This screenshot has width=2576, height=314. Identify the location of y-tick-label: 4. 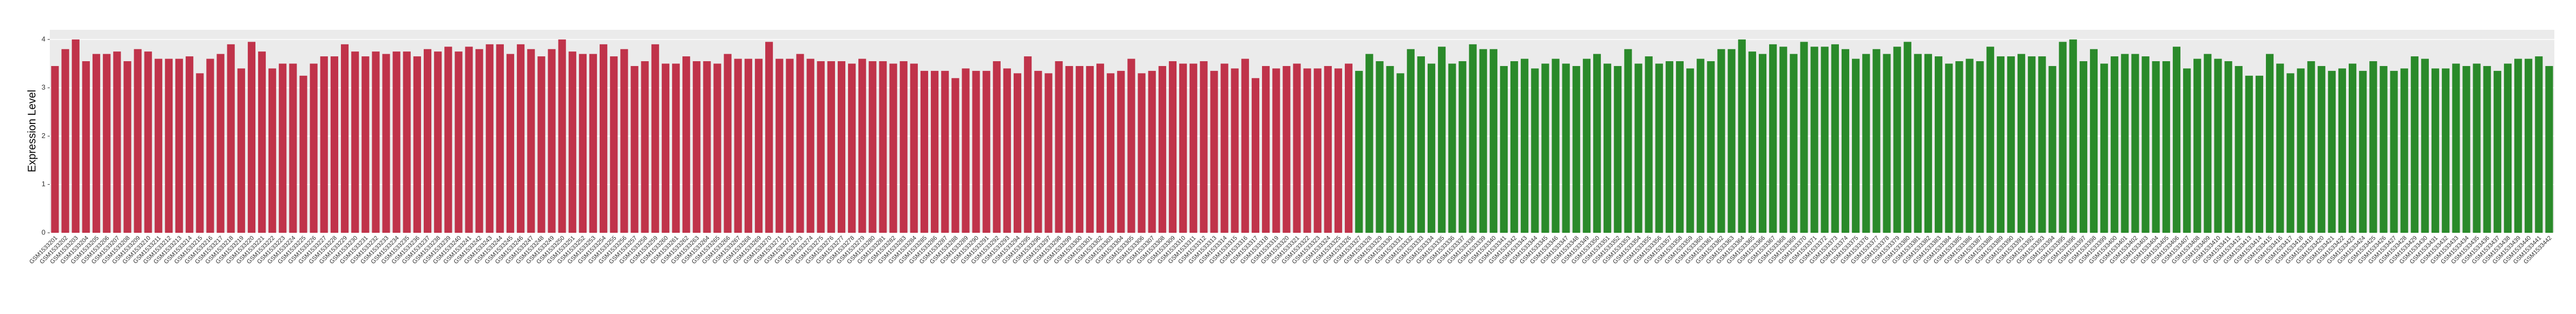
(43, 39).